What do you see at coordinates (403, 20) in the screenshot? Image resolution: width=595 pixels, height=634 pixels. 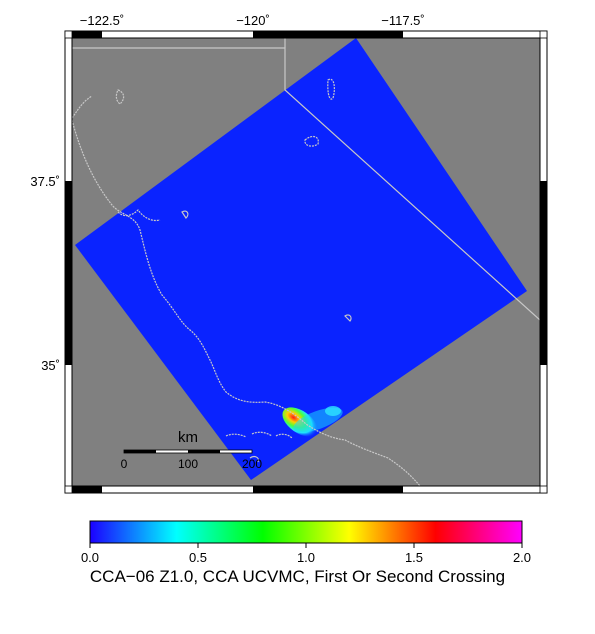 I see `lon-tick-117-5: −117.5˚` at bounding box center [403, 20].